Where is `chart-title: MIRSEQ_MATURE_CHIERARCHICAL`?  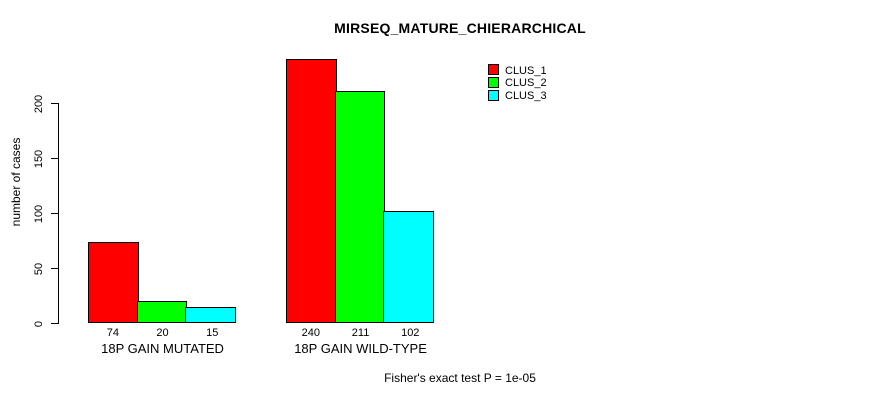 chart-title: MIRSEQ_MATURE_CHIERARCHICAL is located at coordinates (460, 28).